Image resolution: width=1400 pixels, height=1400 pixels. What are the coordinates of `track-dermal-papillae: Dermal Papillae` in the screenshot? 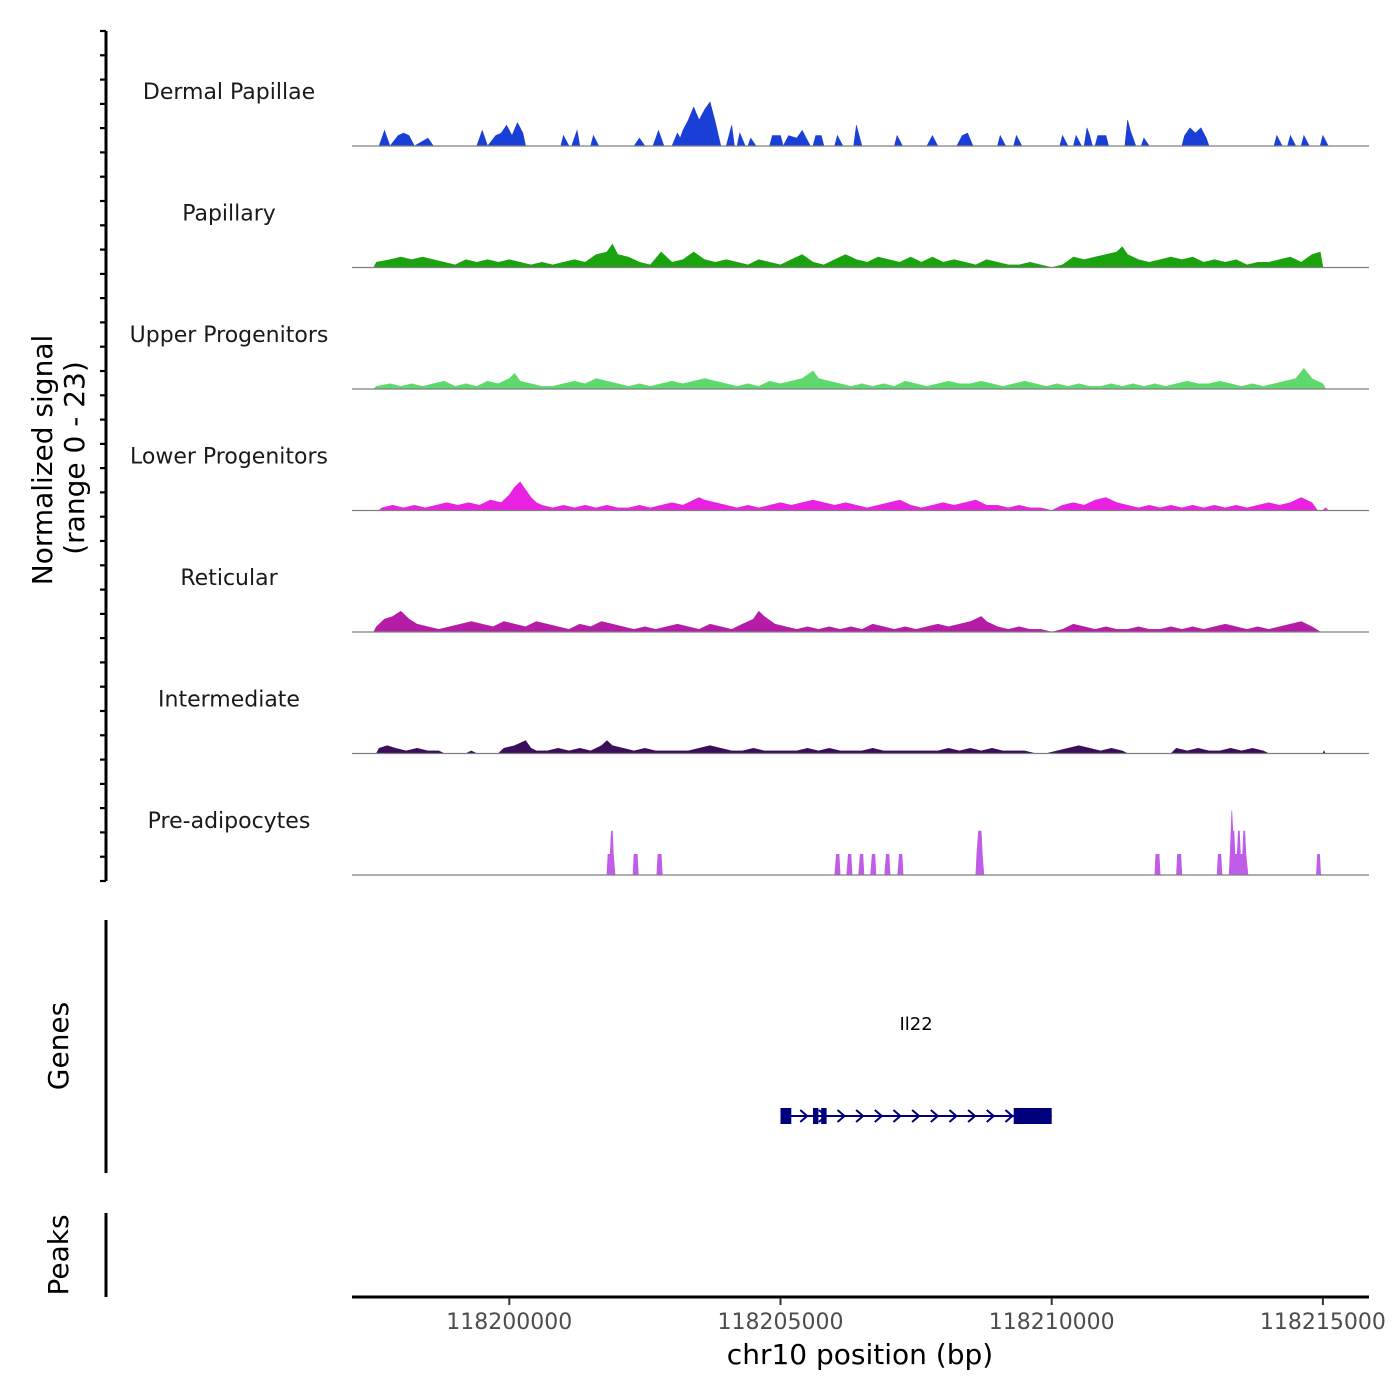 It's located at (756, 113).